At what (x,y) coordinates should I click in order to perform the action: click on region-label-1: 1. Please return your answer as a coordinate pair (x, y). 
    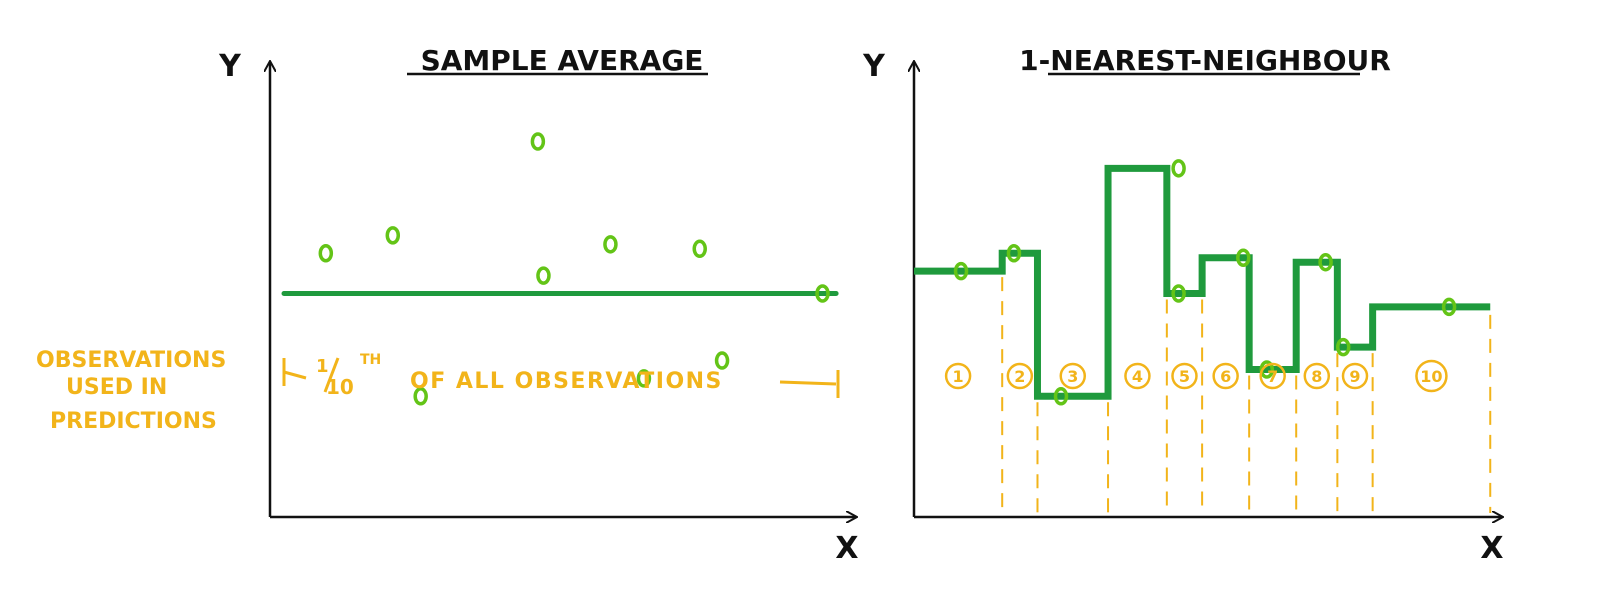
    Looking at the image, I should click on (958, 376).